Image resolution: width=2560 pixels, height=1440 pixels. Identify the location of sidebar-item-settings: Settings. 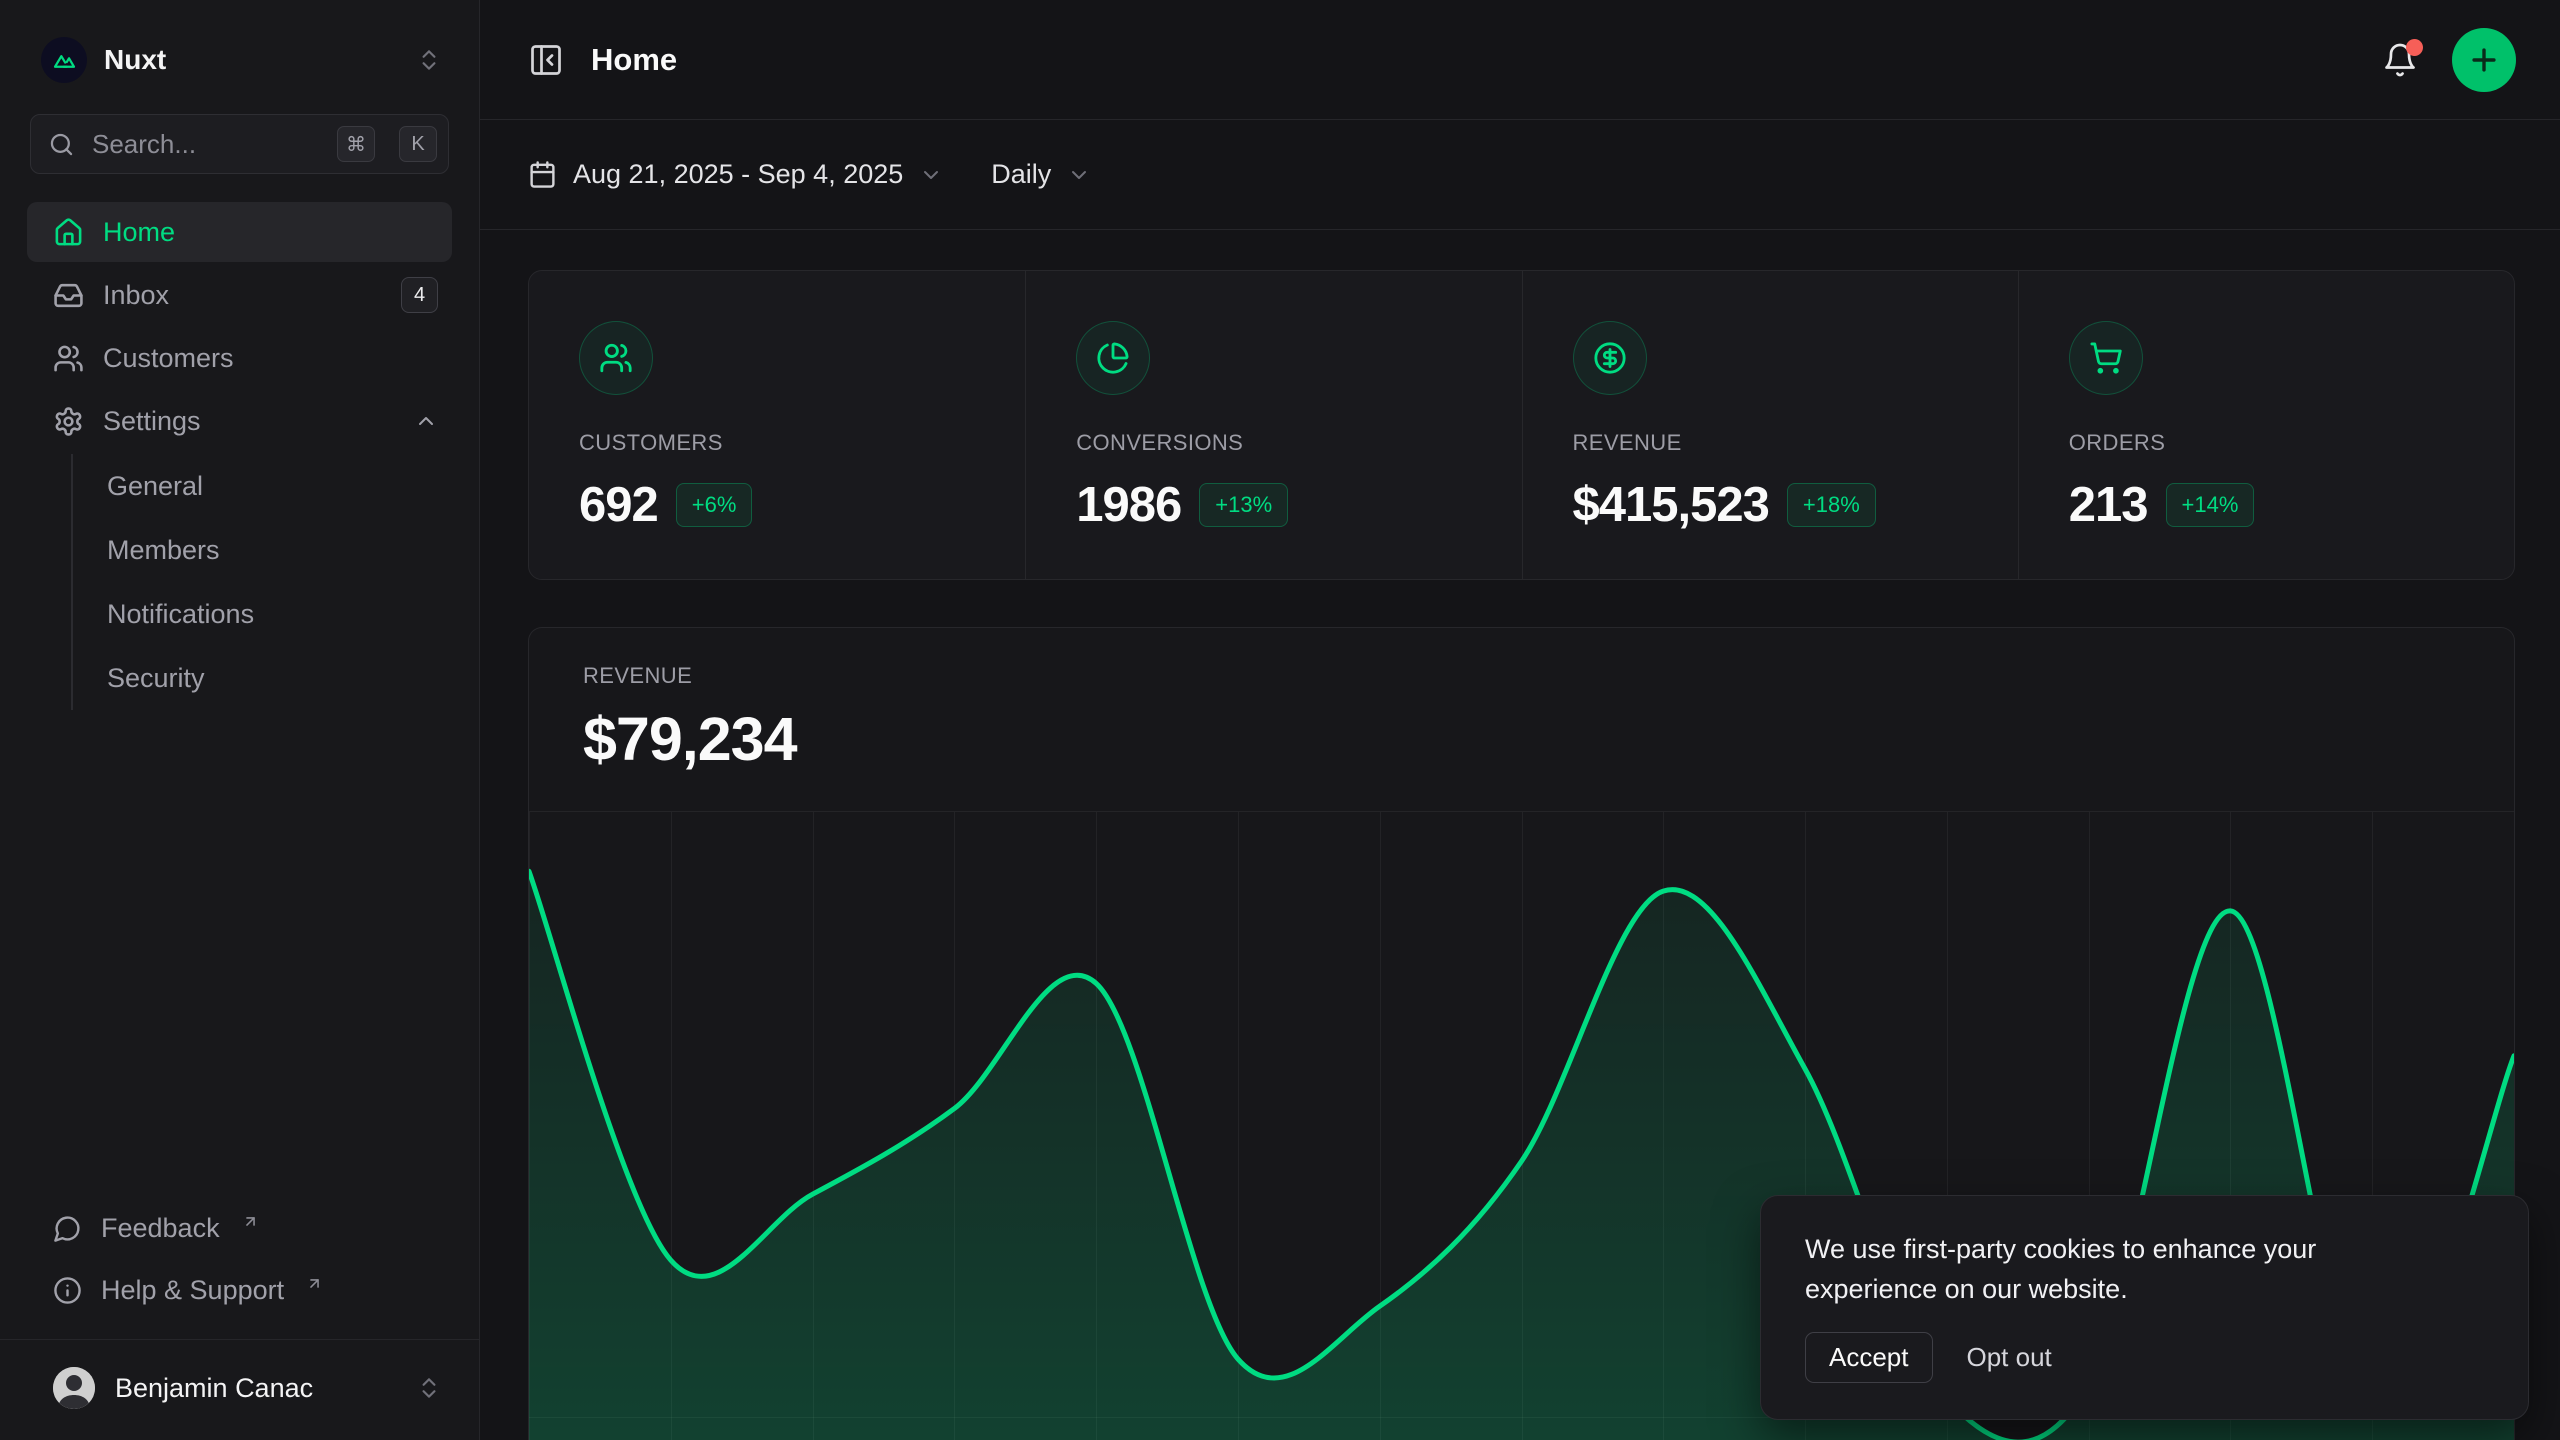
(239, 421).